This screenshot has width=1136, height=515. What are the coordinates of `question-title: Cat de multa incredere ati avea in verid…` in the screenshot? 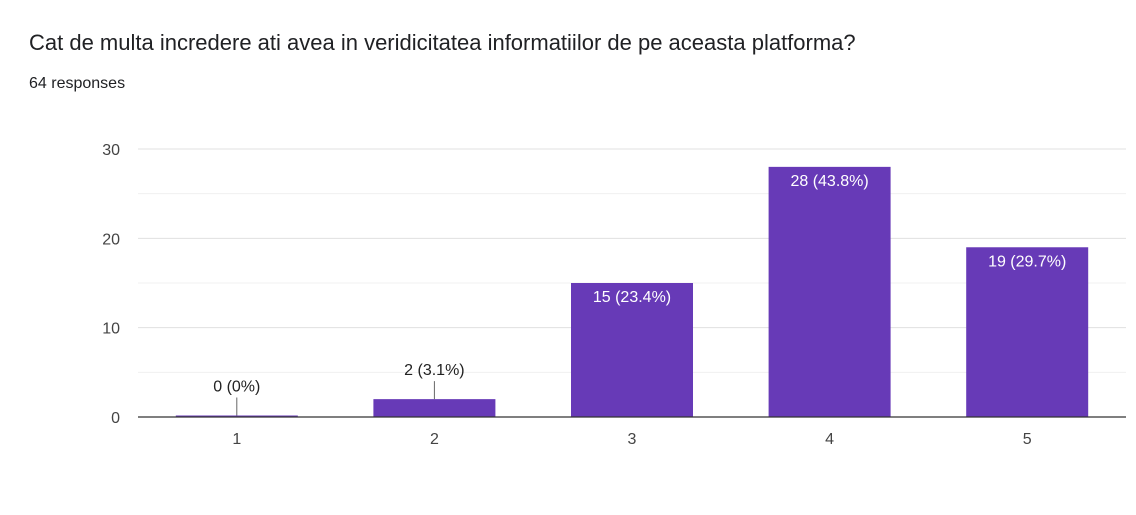 It's located at (442, 42).